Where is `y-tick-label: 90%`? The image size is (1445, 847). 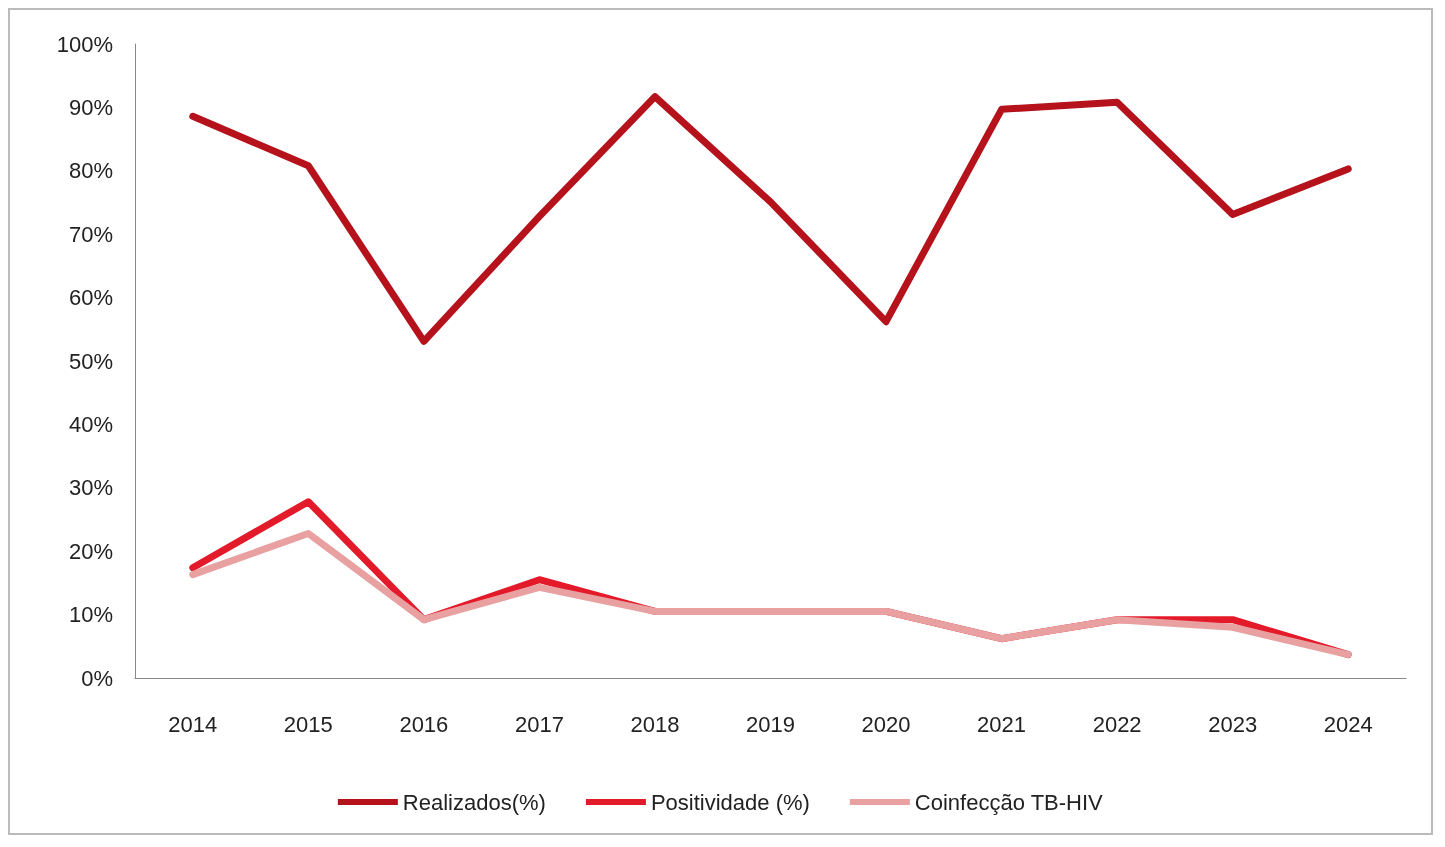
y-tick-label: 90% is located at coordinates (90, 107).